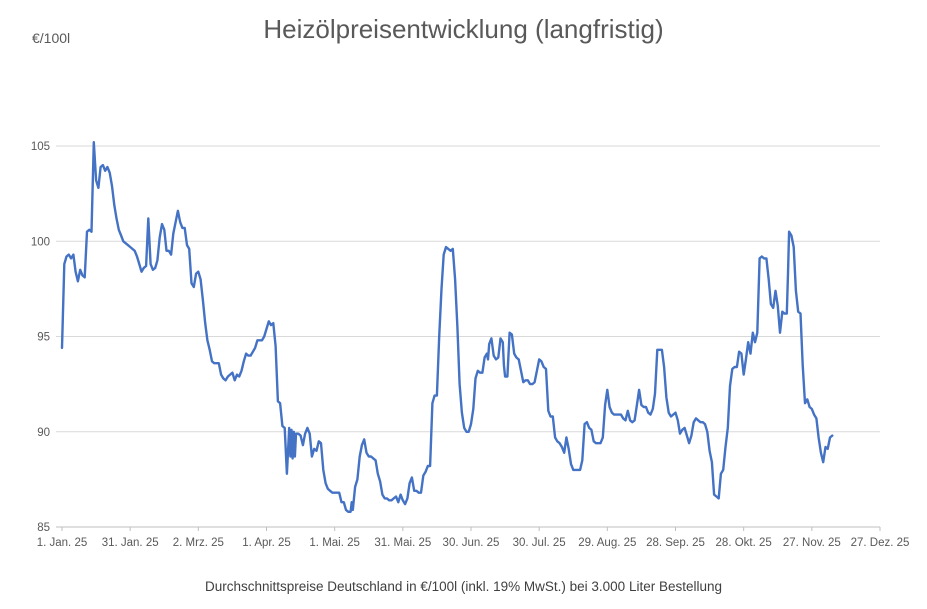 The width and height of the screenshot is (927, 609). I want to click on x-tick-label: 27. Nov. 25, so click(812, 543).